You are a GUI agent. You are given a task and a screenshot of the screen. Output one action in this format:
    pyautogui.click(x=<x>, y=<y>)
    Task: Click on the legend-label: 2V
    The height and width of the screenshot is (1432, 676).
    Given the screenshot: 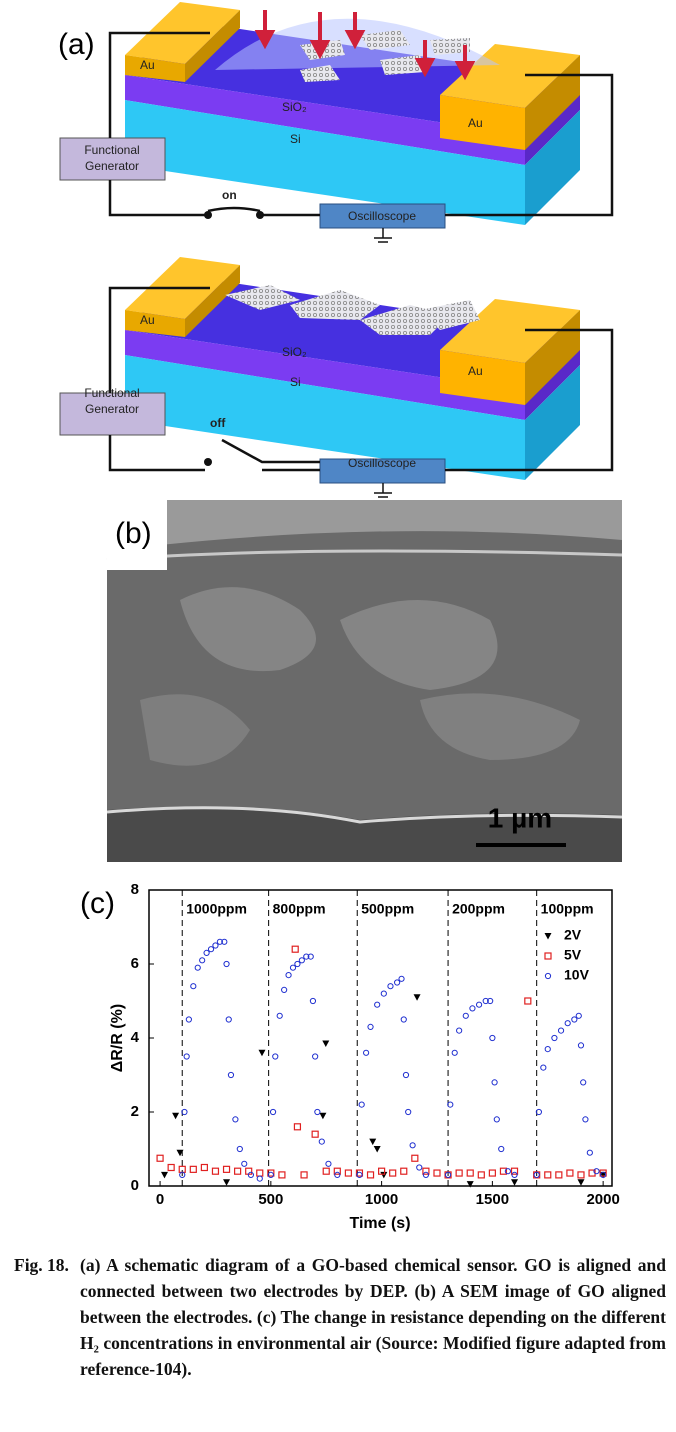 What is the action you would take?
    pyautogui.click(x=573, y=935)
    